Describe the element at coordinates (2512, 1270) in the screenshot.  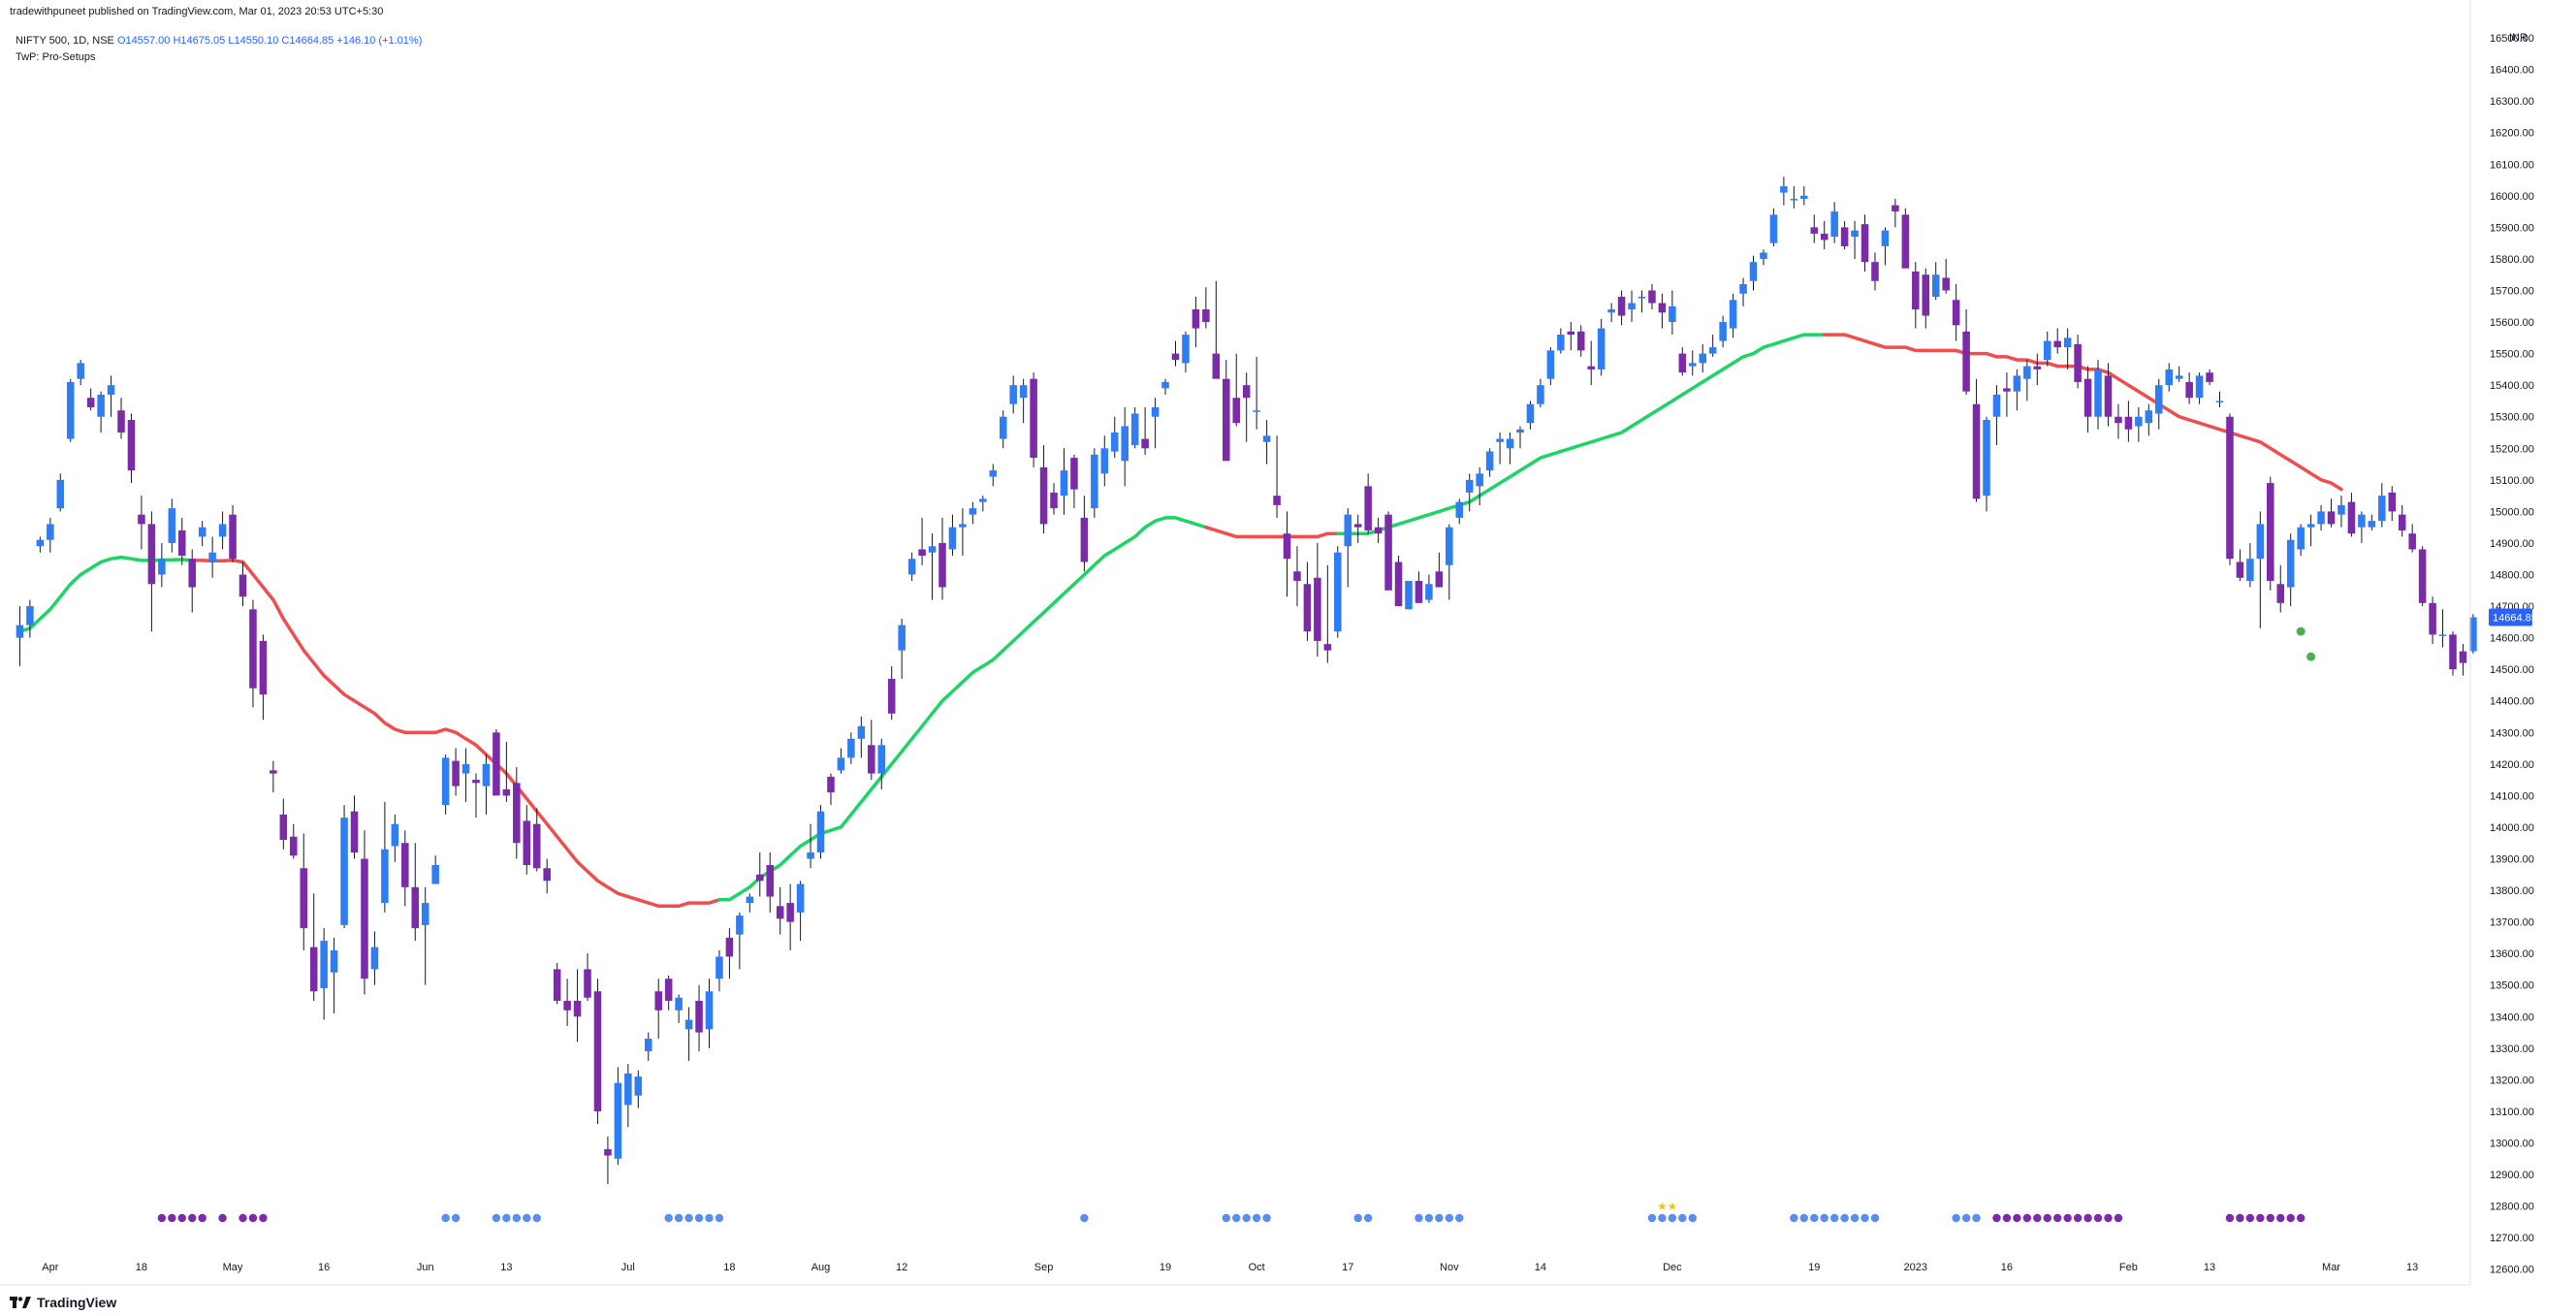
I see `price-tick-label: 12600.00` at that location.